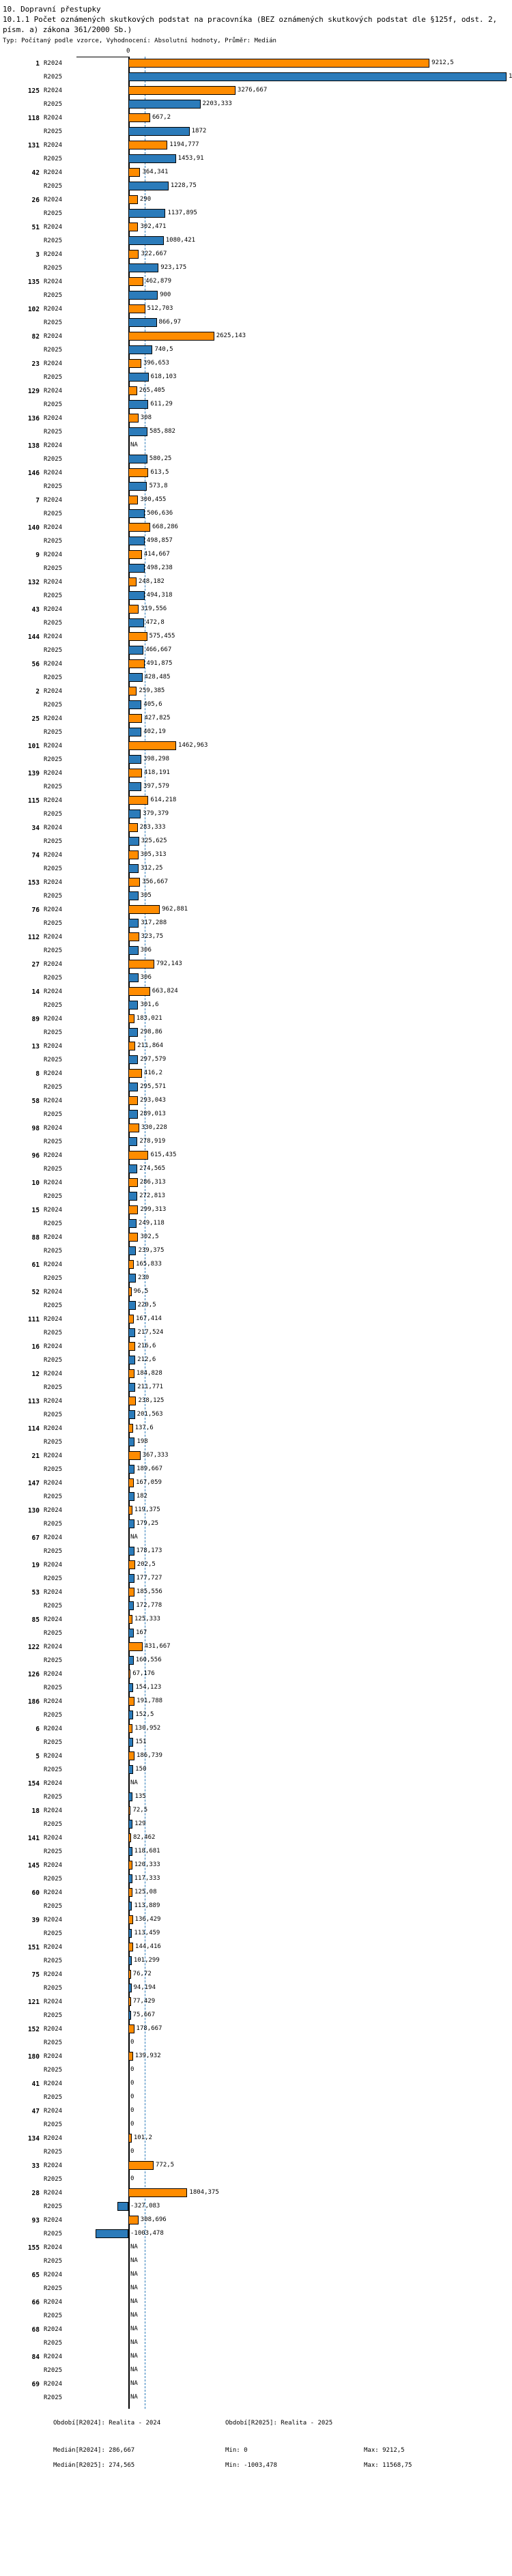  What do you see at coordinates (33, 1838) in the screenshot?
I see `group-id-label: 141` at bounding box center [33, 1838].